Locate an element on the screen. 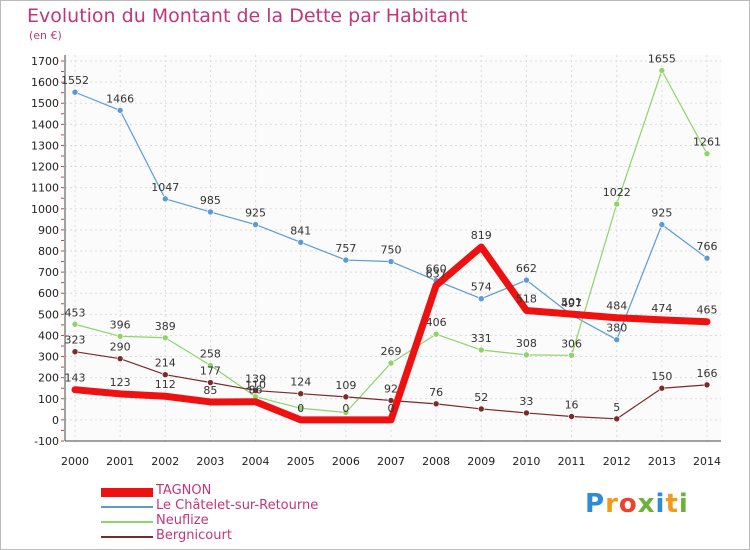  data-label: 465 is located at coordinates (707, 310).